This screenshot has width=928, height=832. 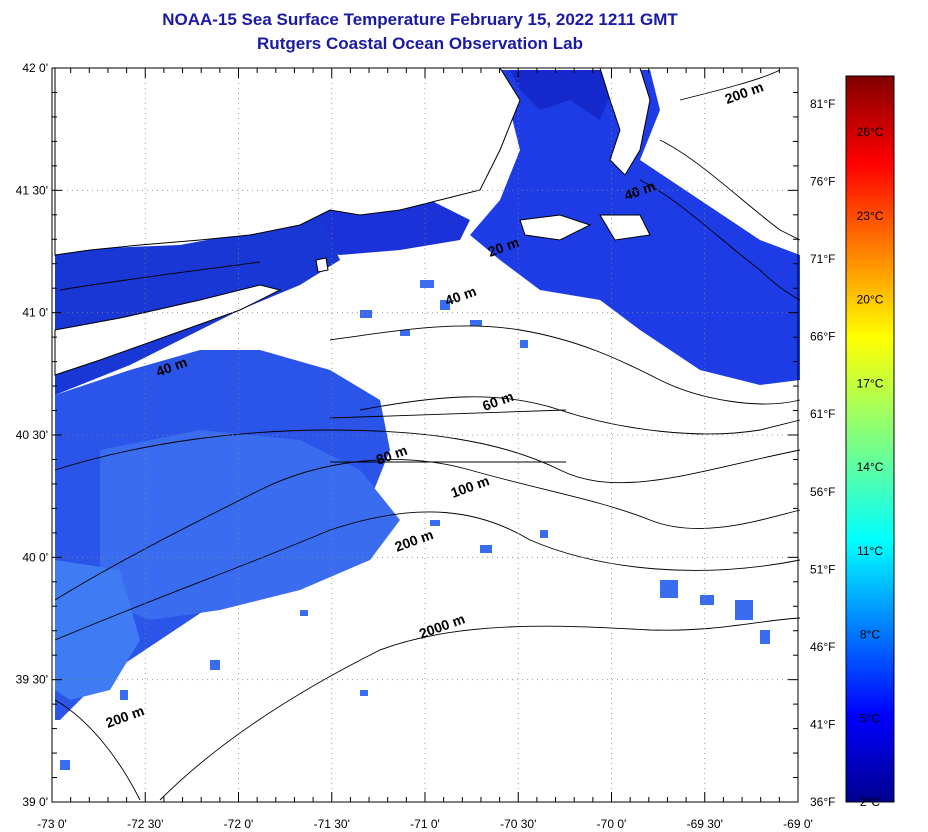 What do you see at coordinates (35, 557) in the screenshot?
I see `latitude-tick-label: 40 0'` at bounding box center [35, 557].